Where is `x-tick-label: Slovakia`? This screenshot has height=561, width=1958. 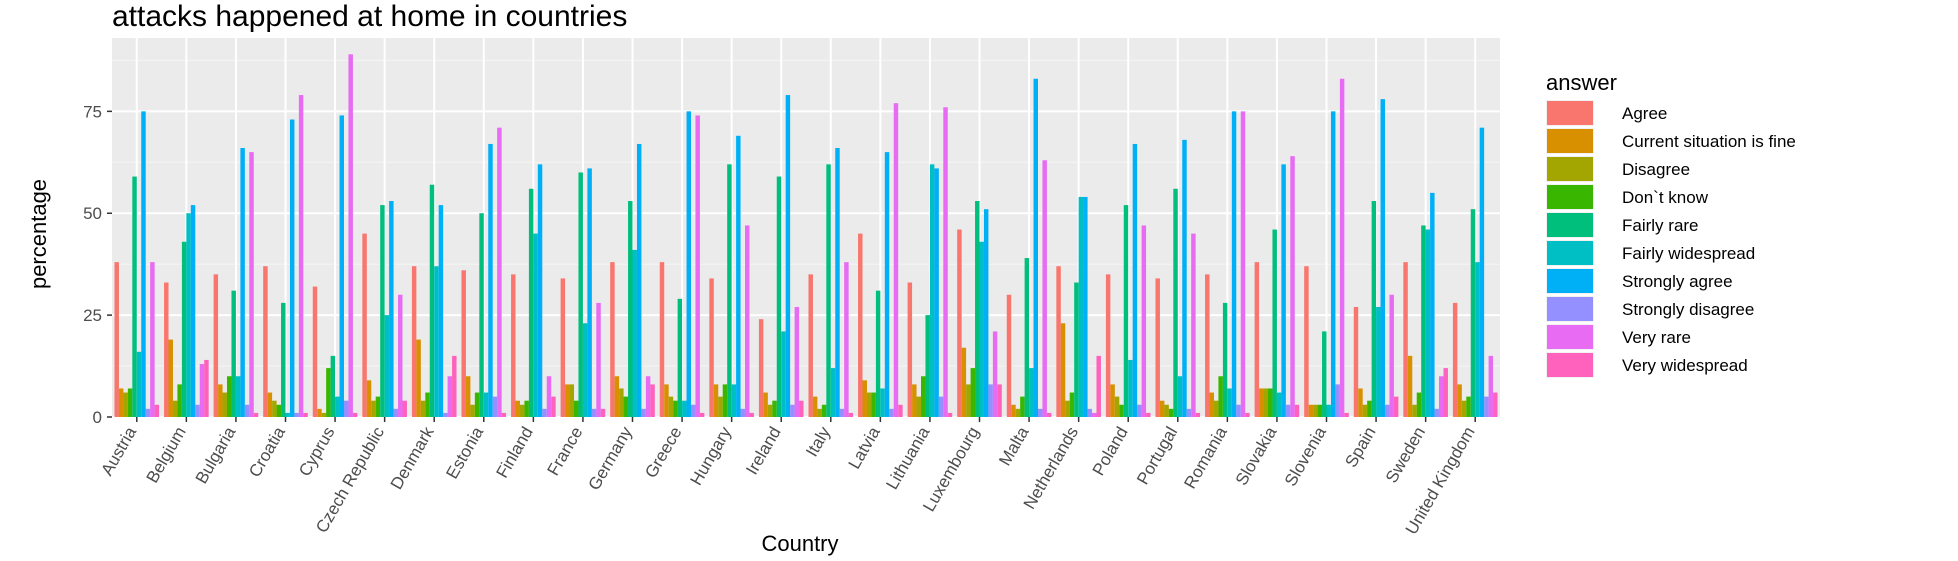 x-tick-label: Slovakia is located at coordinates (1256, 456).